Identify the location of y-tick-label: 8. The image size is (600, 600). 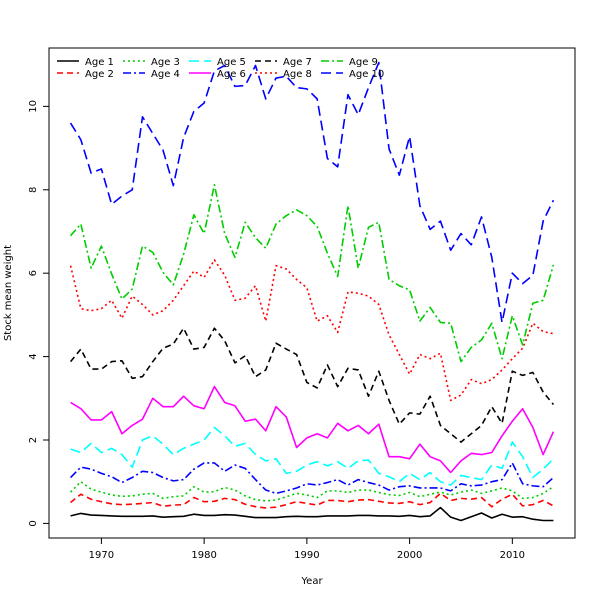
(33, 190).